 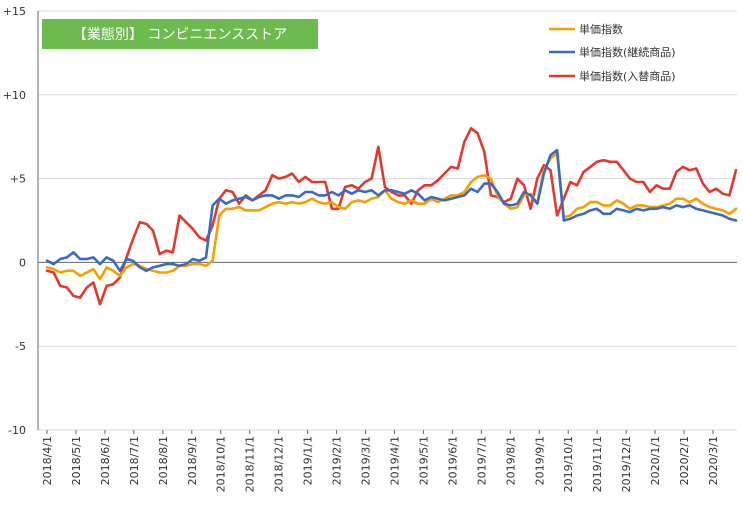 I want to click on x-tick-label: 2019/5/1, so click(x=423, y=460).